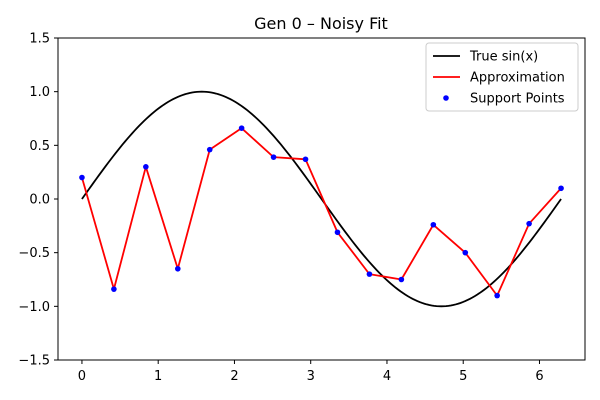 The image size is (600, 400). What do you see at coordinates (34, 361) in the screenshot?
I see `y-tick-label: −1.5` at bounding box center [34, 361].